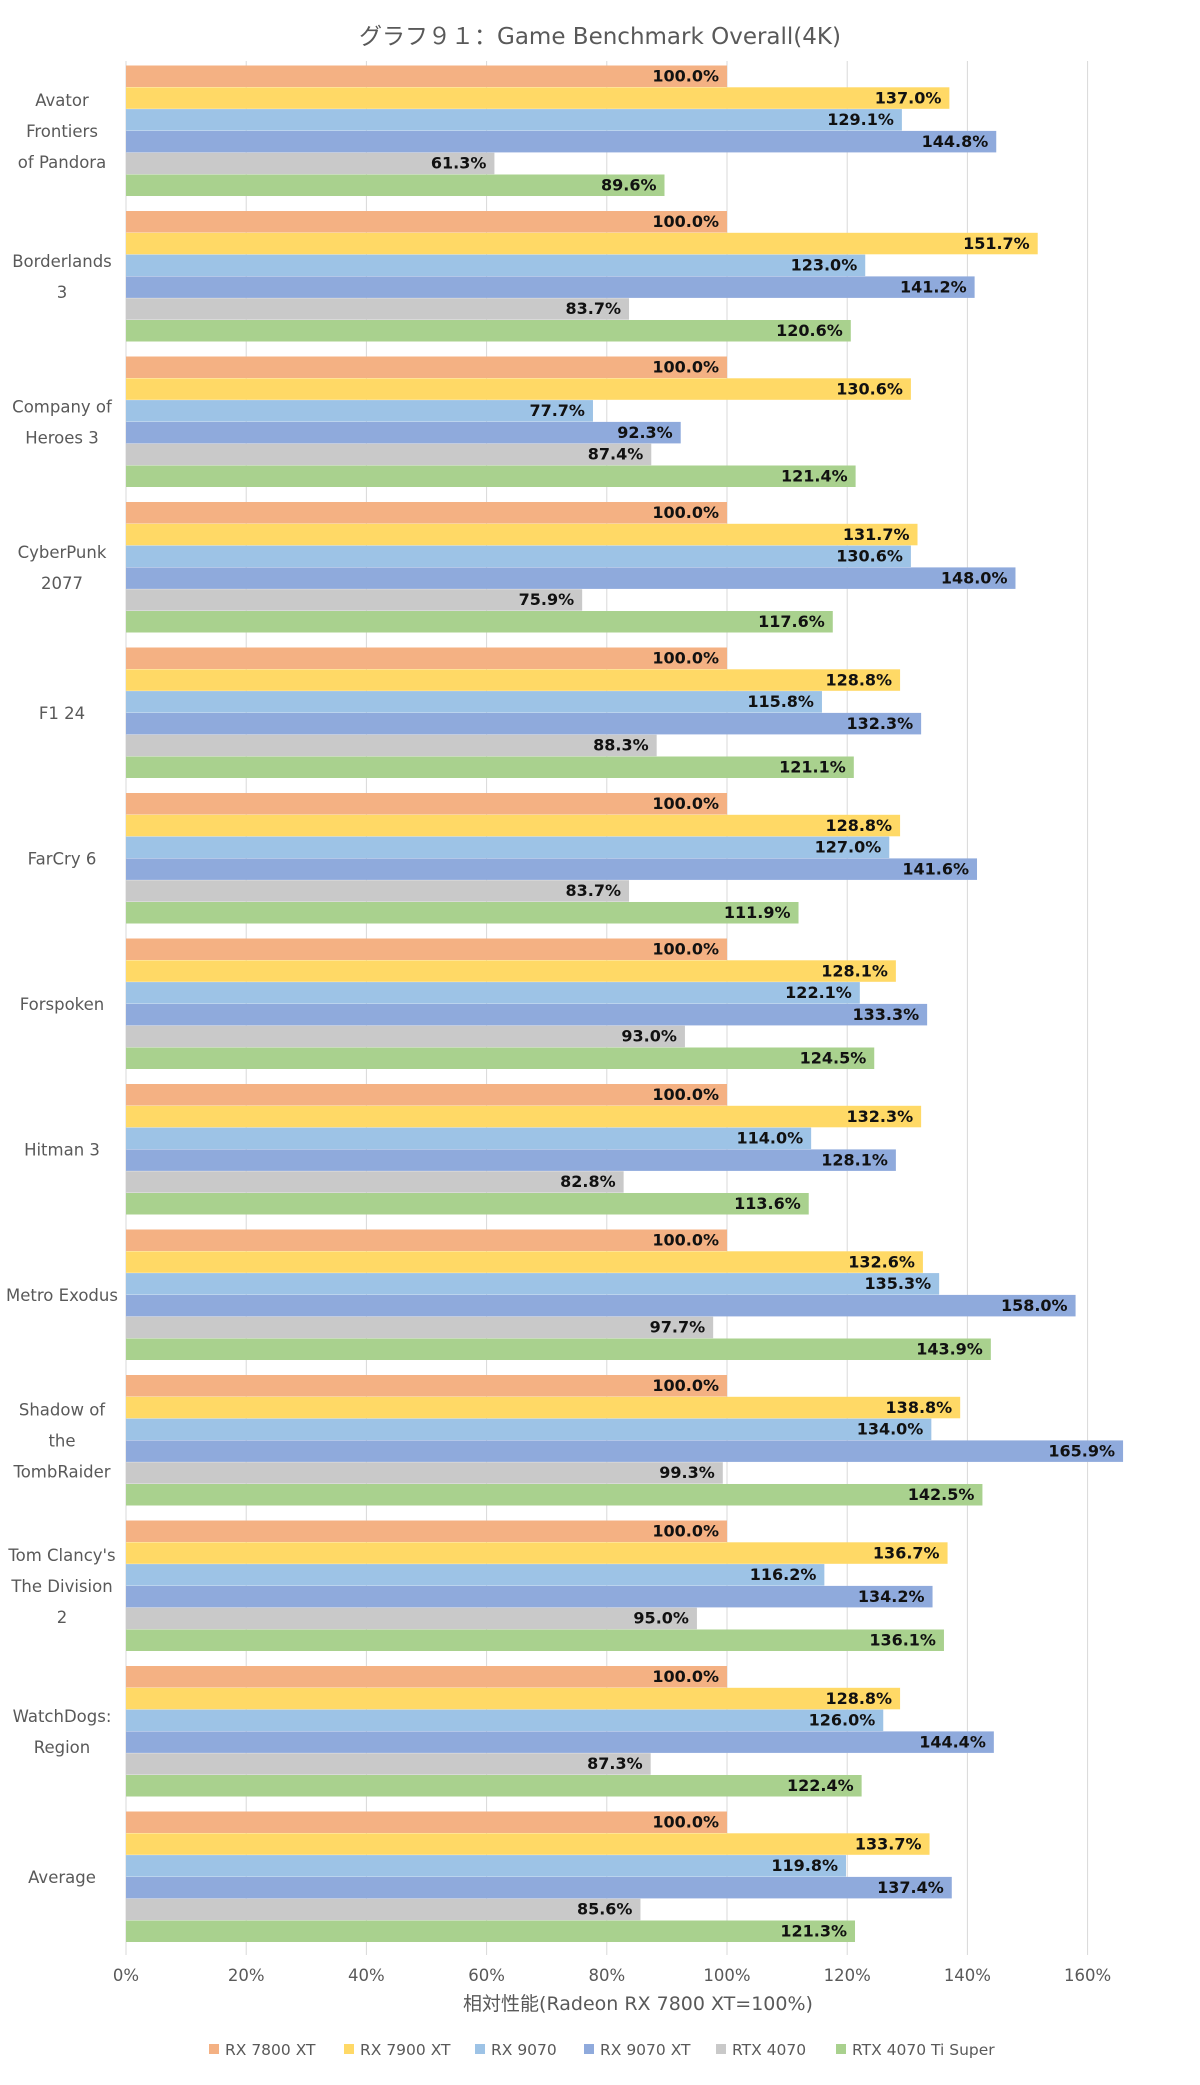  I want to click on bar-value-label: 117.6%, so click(791, 621).